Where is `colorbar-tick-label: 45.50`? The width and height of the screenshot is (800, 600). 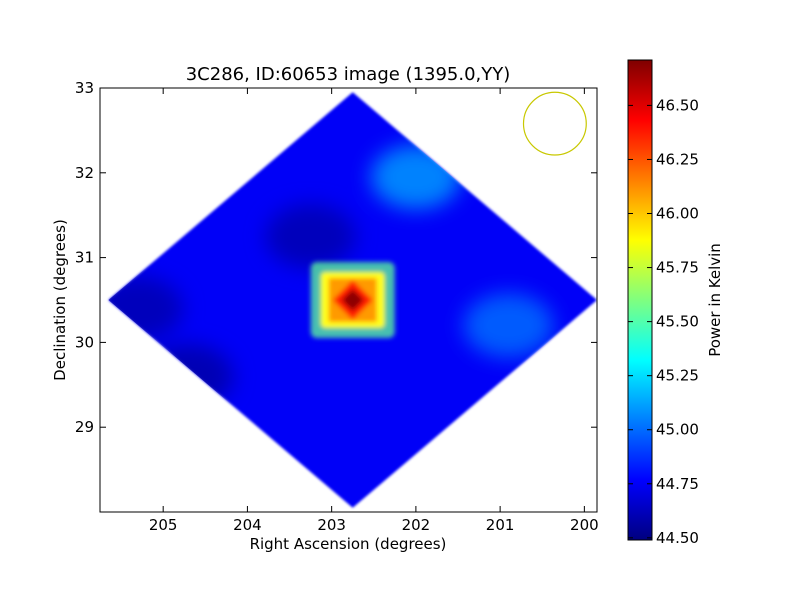
colorbar-tick-label: 45.50 is located at coordinates (677, 322).